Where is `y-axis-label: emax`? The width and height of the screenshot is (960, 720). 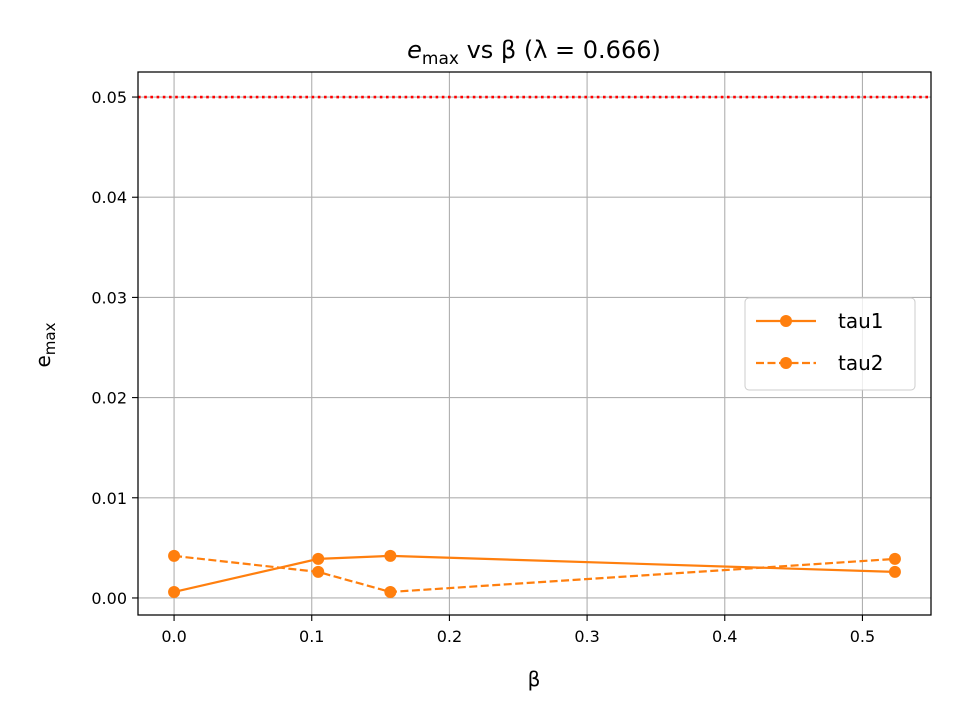
y-axis-label: emax is located at coordinates (45, 344).